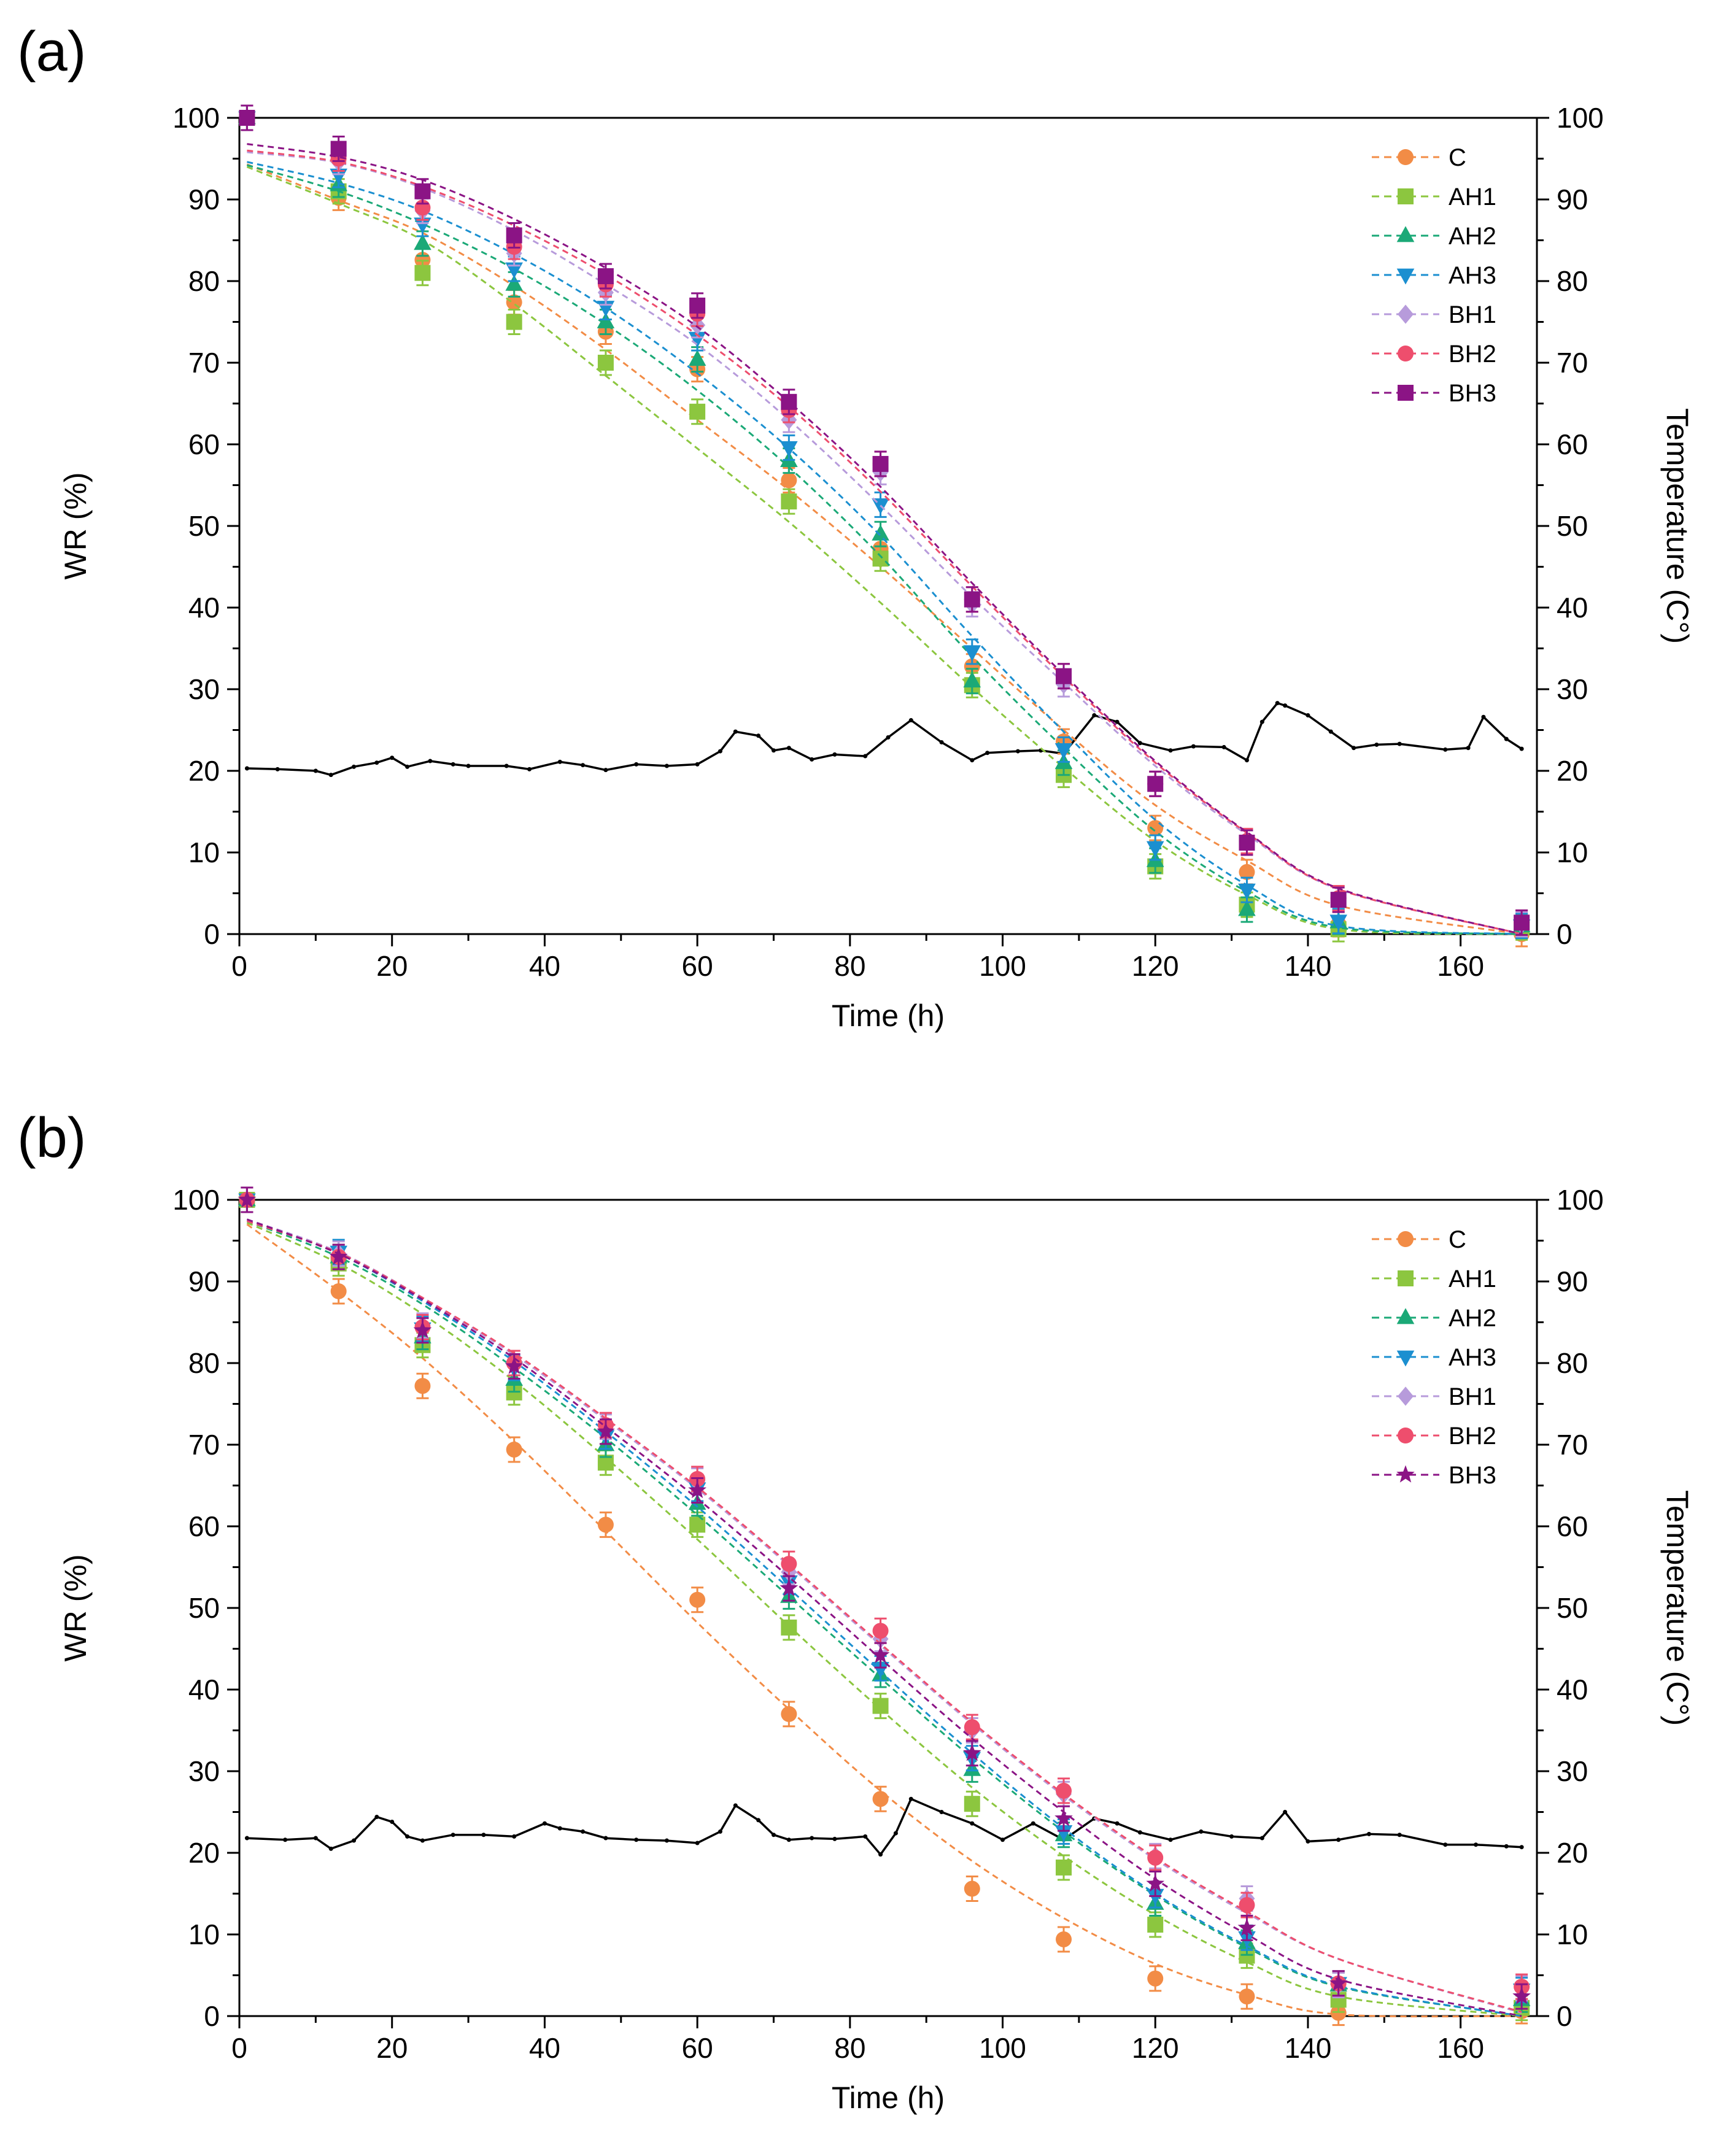  Describe the element at coordinates (204, 1853) in the screenshot. I see `y-tick-label: 20` at that location.